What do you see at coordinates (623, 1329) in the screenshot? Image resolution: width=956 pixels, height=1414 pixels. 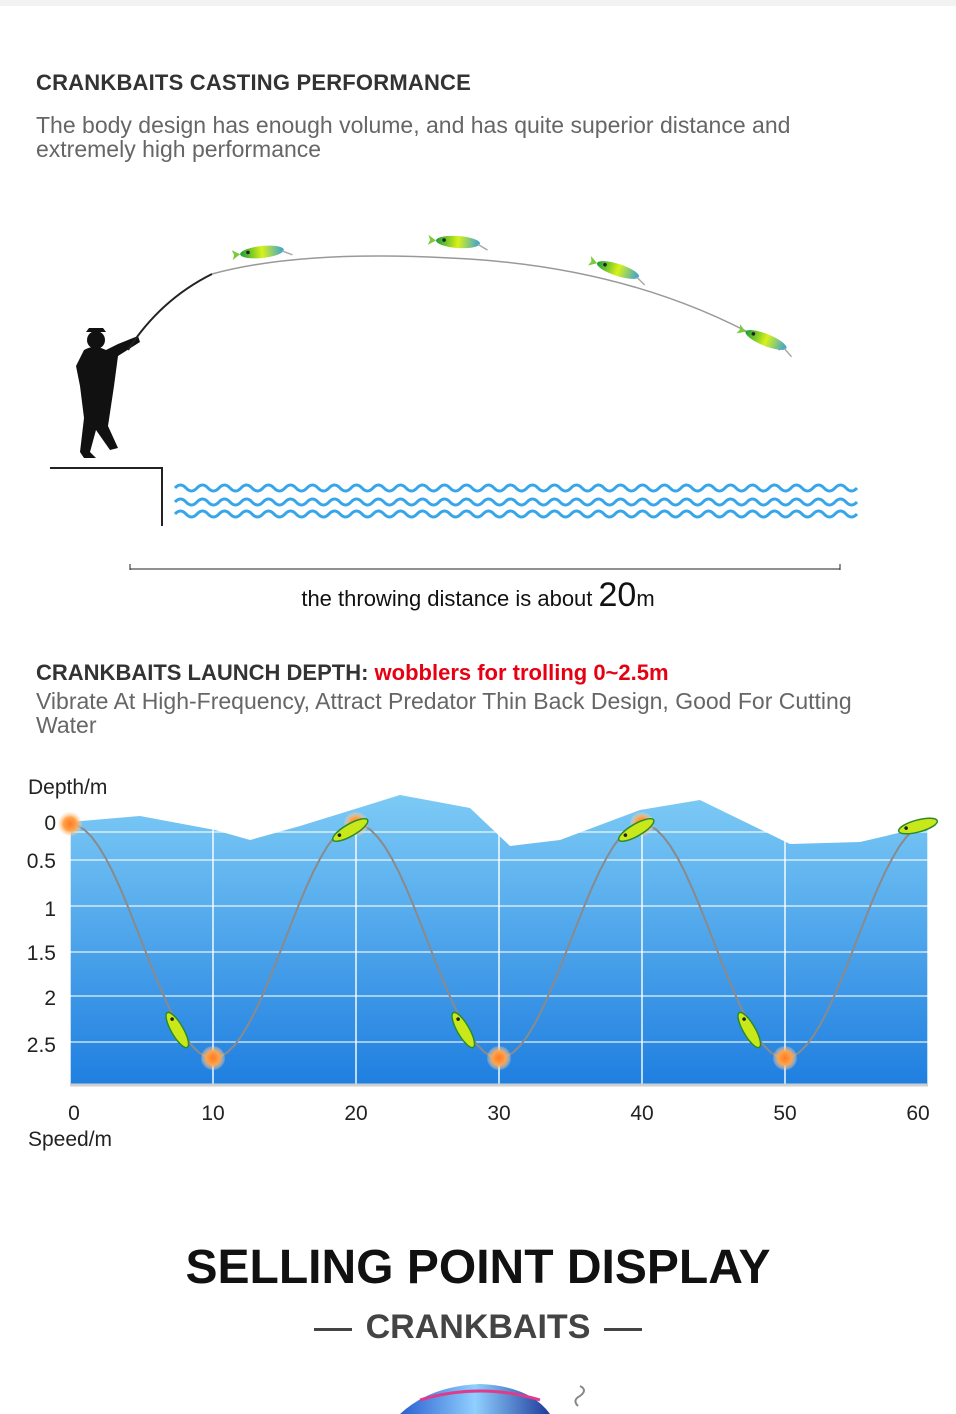 I see `right-dash` at bounding box center [623, 1329].